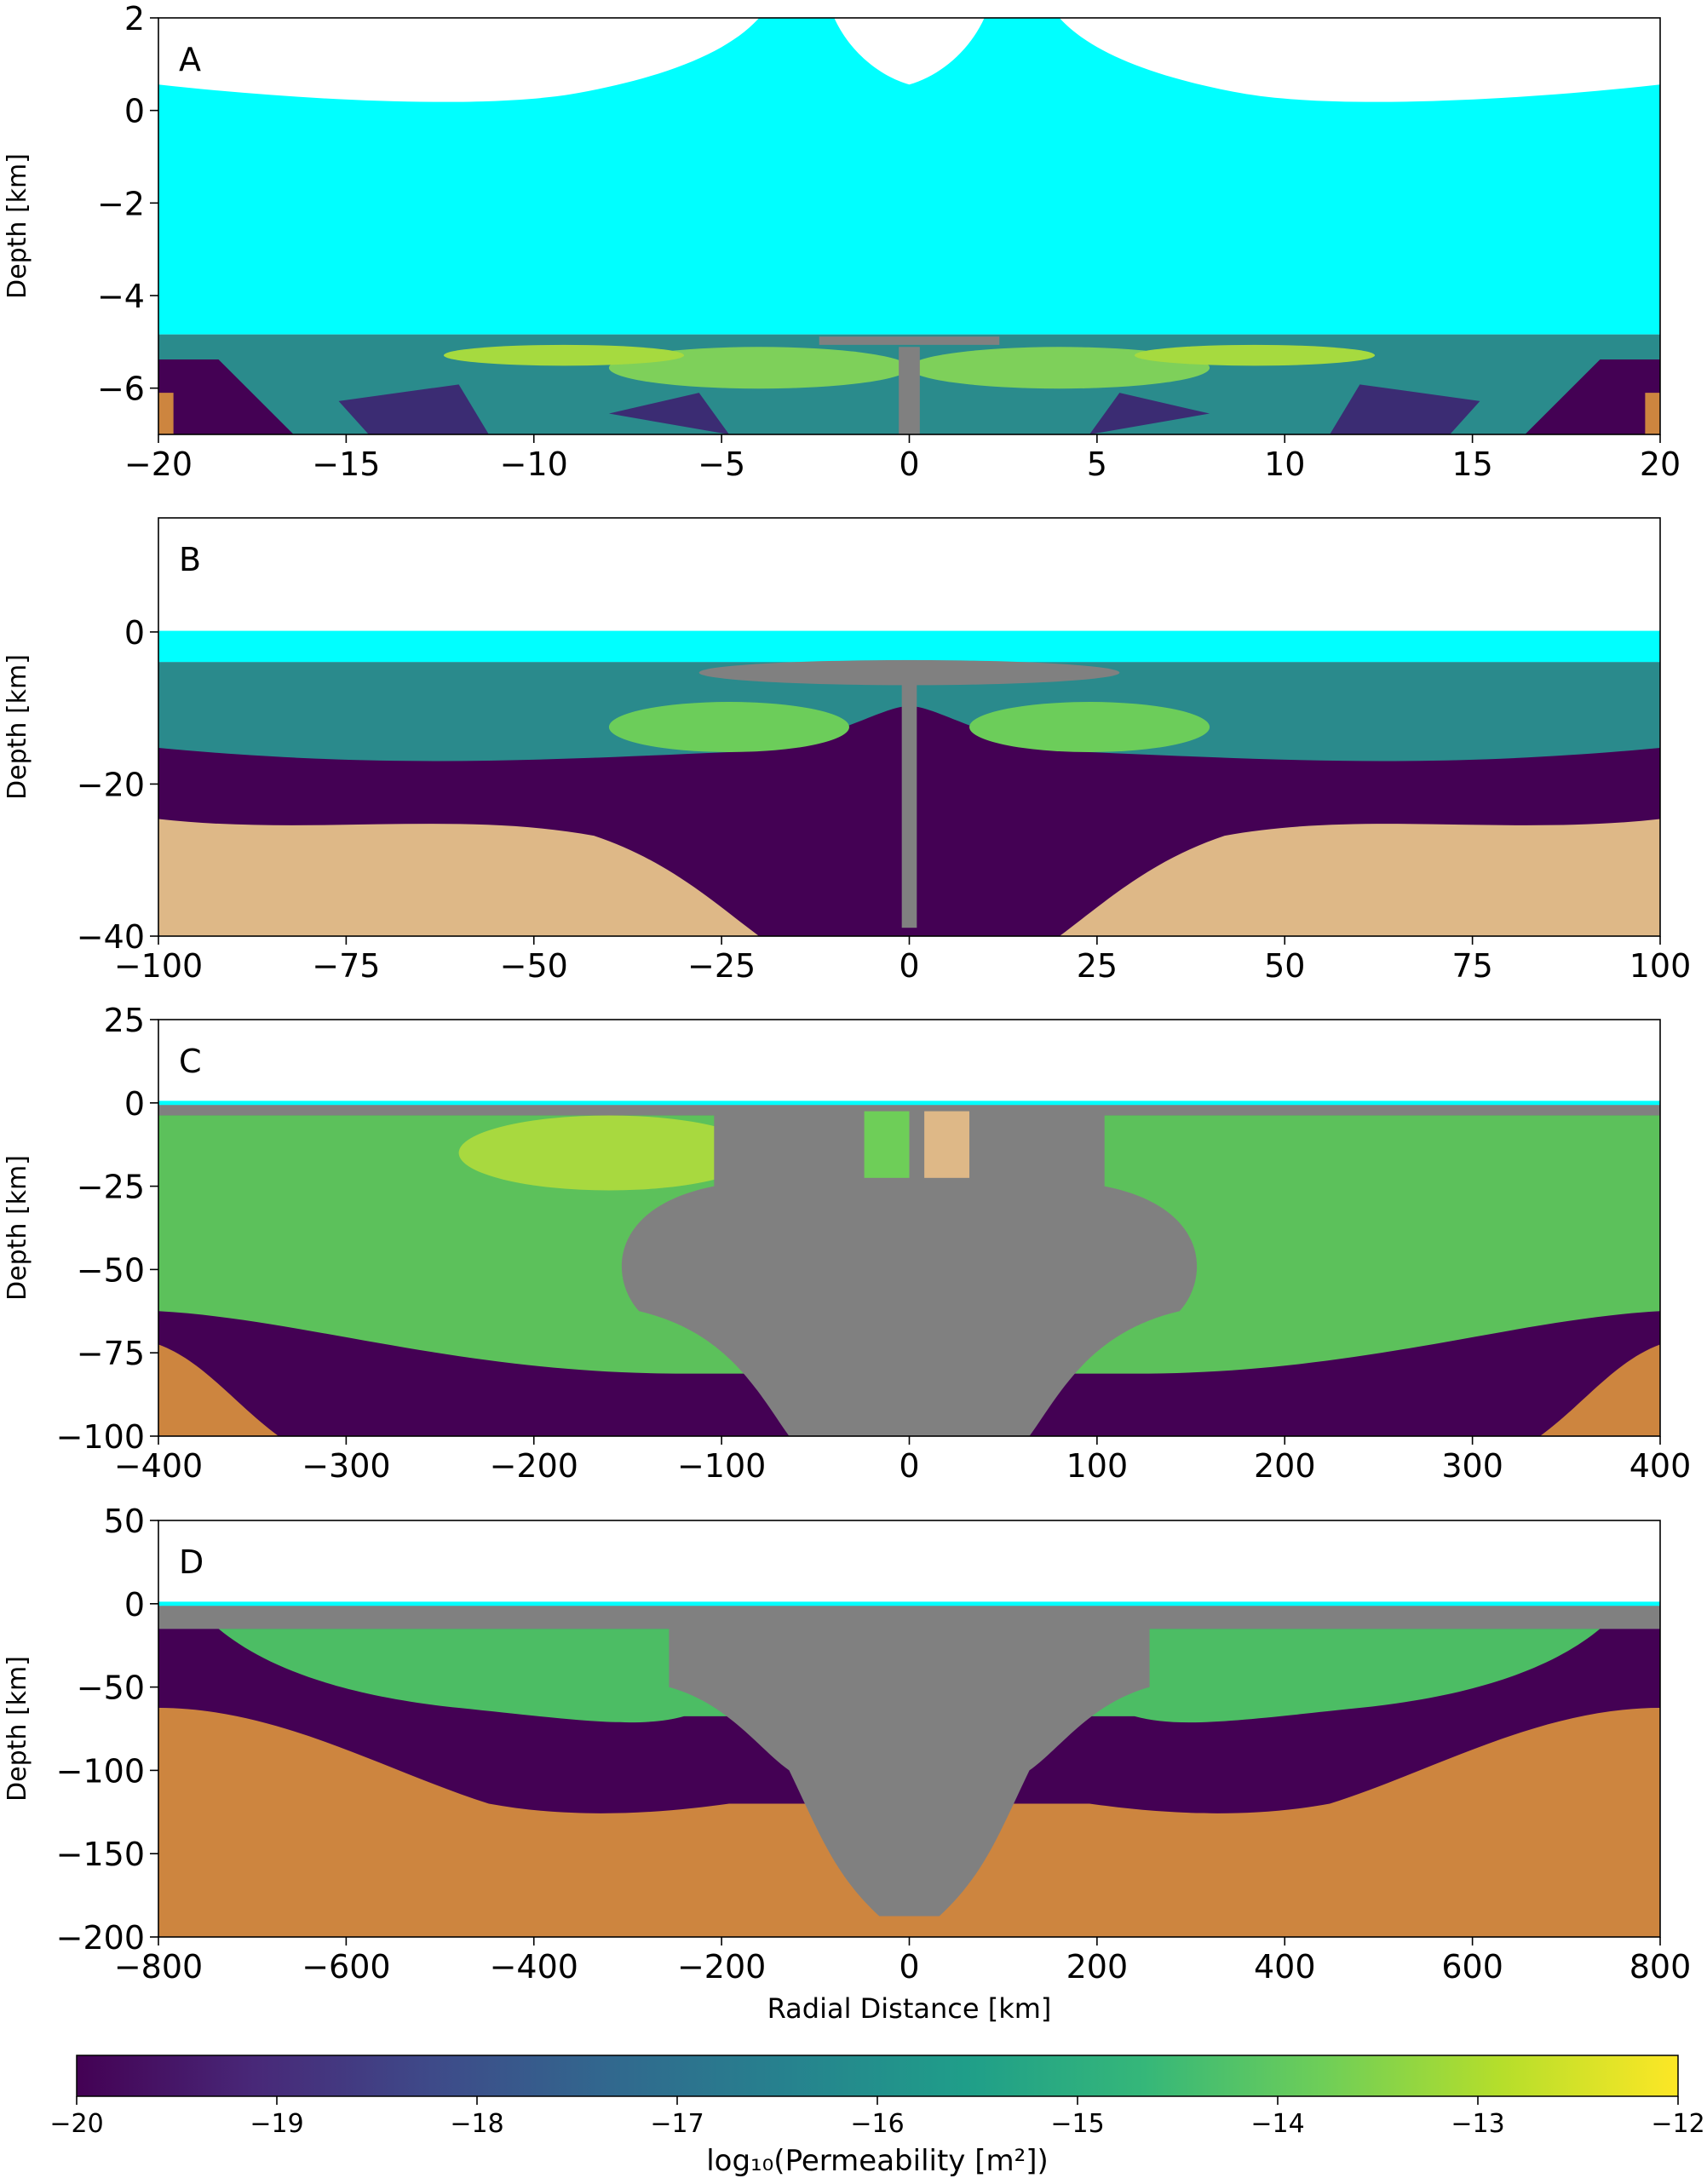  What do you see at coordinates (111, 784) in the screenshot?
I see `y-tick-label: −20` at bounding box center [111, 784].